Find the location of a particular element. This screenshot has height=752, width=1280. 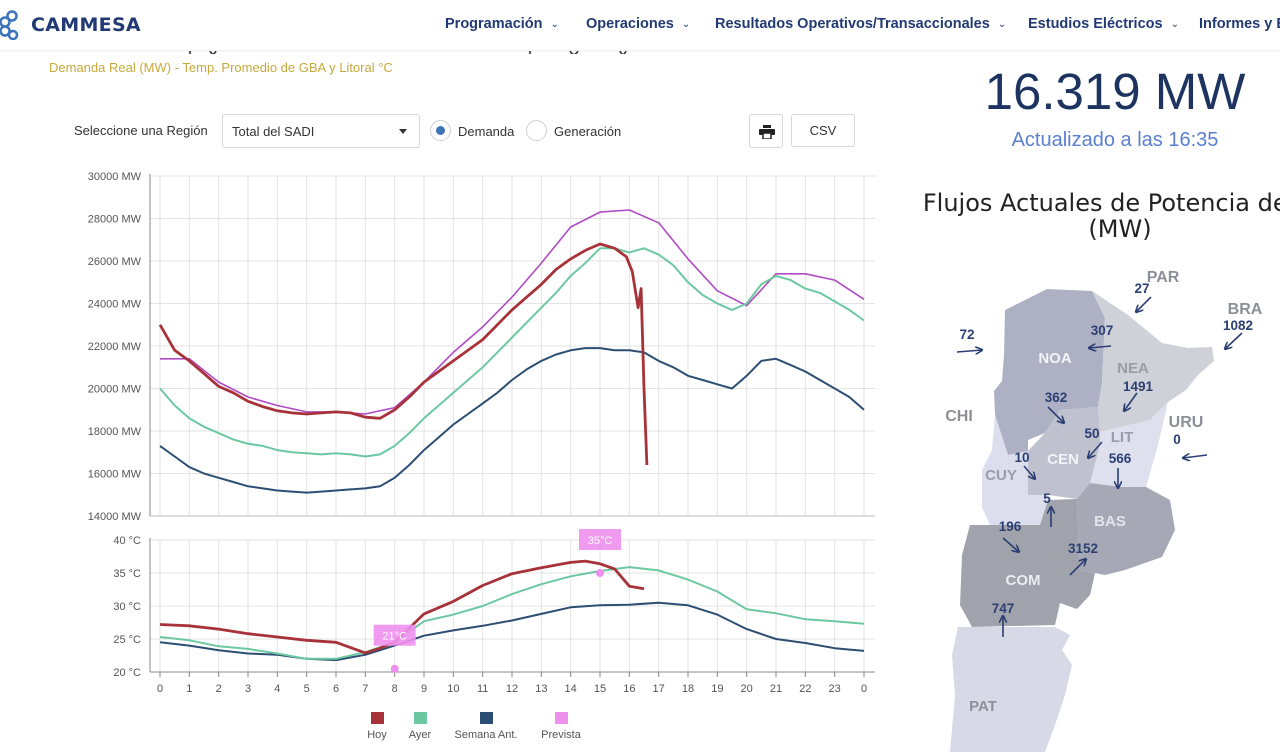

x-tick-label: 10 is located at coordinates (453, 689).